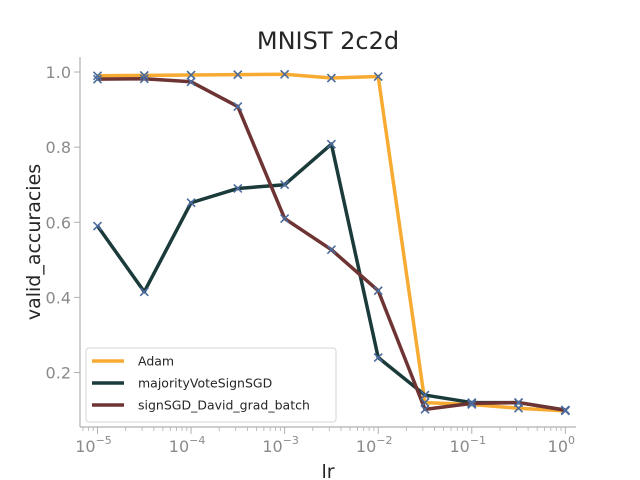 This screenshot has width=640, height=480. What do you see at coordinates (224, 405) in the screenshot?
I see `legend-label: signSGD_David_grad_batch` at bounding box center [224, 405].